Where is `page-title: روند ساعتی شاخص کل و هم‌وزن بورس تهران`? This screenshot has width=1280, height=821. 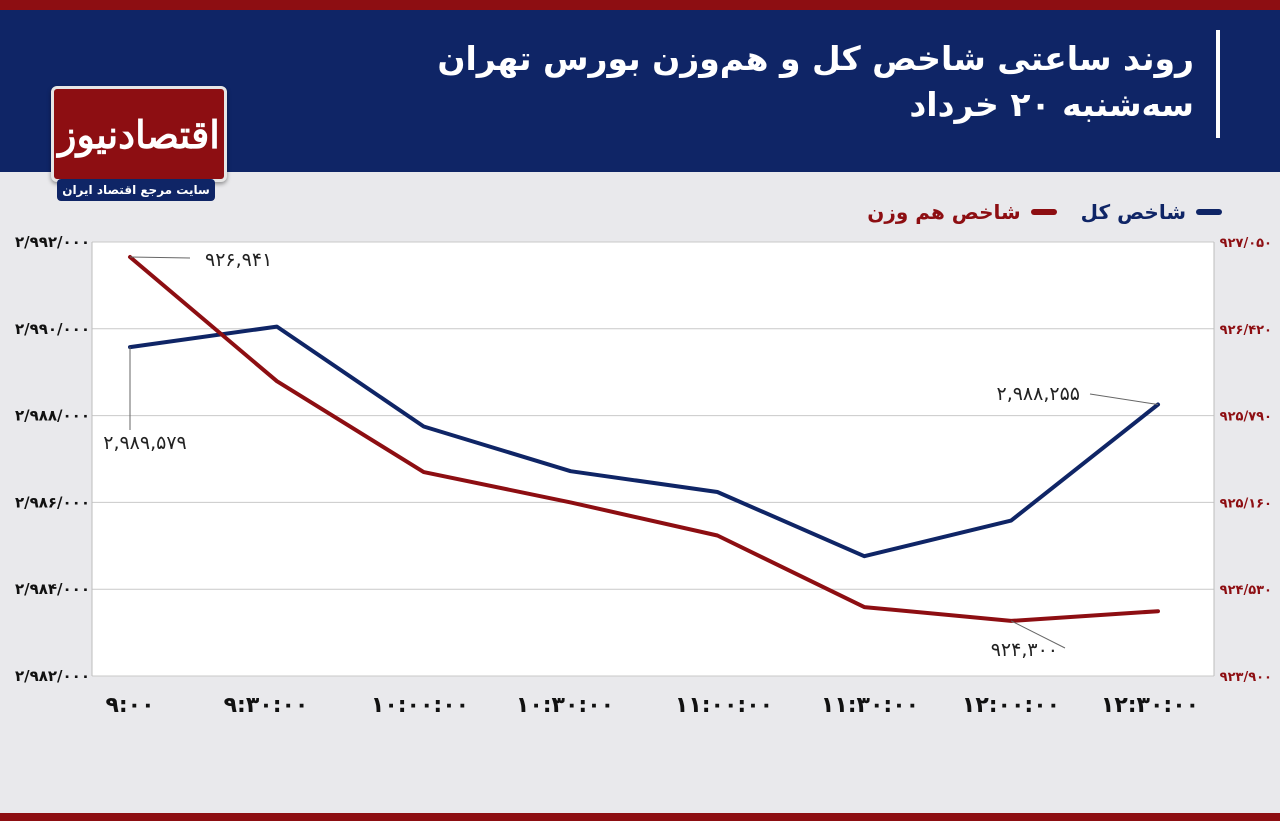 page-title: روند ساعتی شاخص کل و هم‌وزن بورس تهران is located at coordinates (815, 58).